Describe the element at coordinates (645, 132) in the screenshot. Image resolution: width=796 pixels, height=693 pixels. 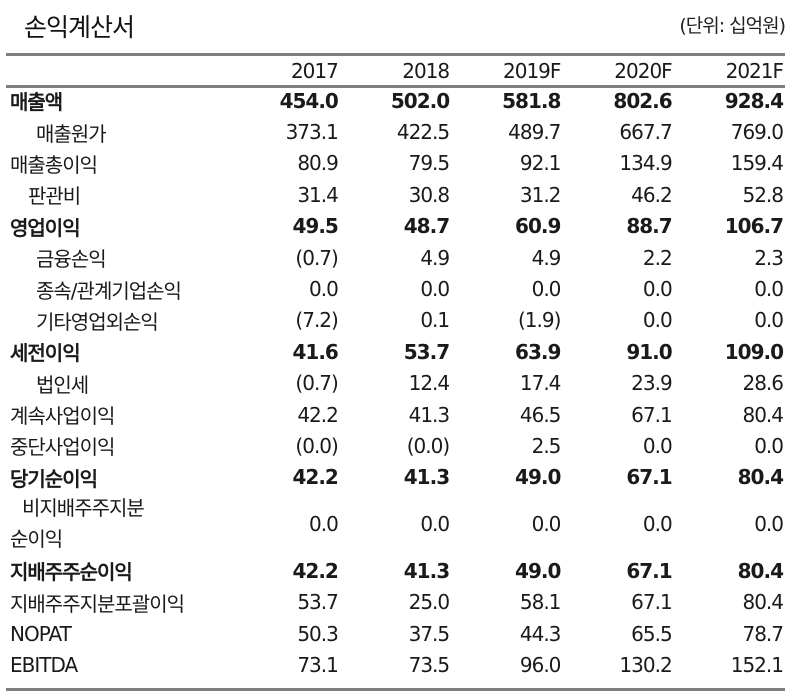
I see `cell-value: 667.7` at that location.